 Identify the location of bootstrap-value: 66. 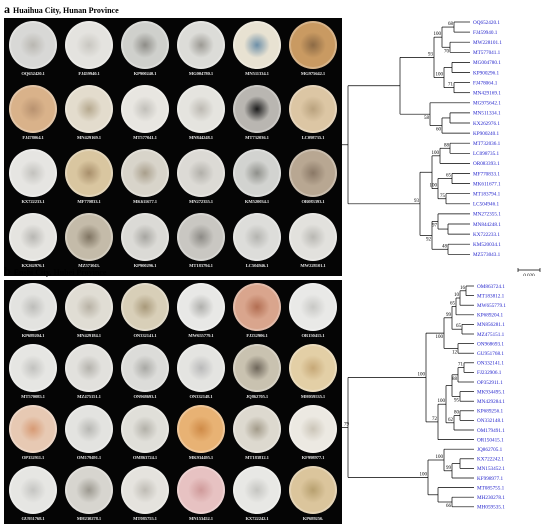
(449, 506).